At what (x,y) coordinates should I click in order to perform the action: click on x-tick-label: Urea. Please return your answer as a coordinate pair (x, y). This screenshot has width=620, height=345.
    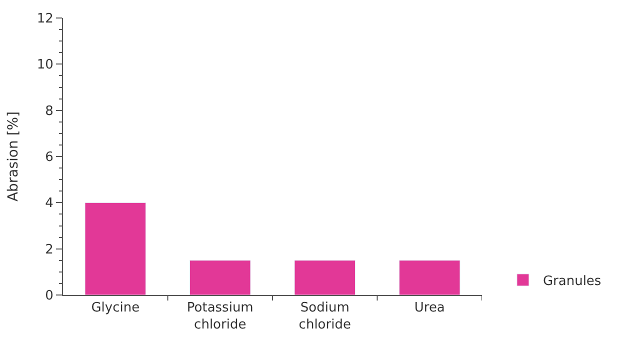
    Looking at the image, I should click on (429, 308).